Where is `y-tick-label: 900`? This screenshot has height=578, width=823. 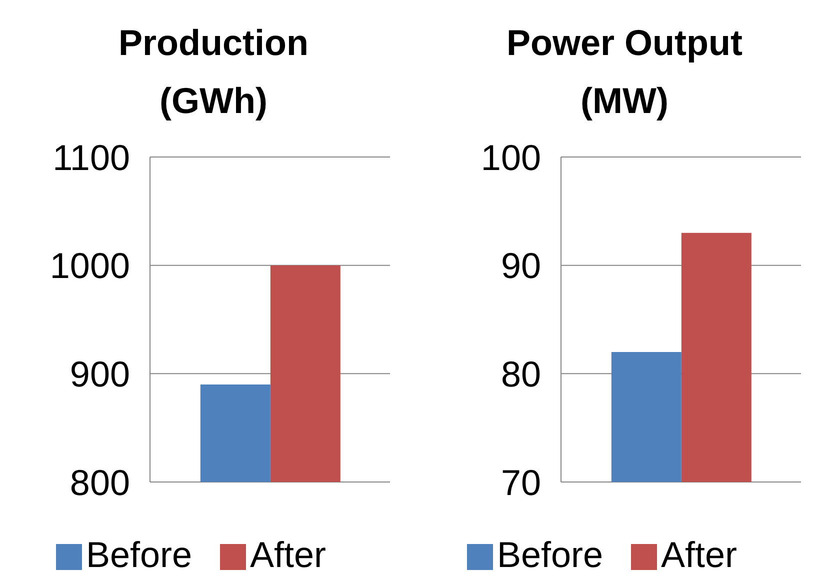 y-tick-label: 900 is located at coordinates (100, 373).